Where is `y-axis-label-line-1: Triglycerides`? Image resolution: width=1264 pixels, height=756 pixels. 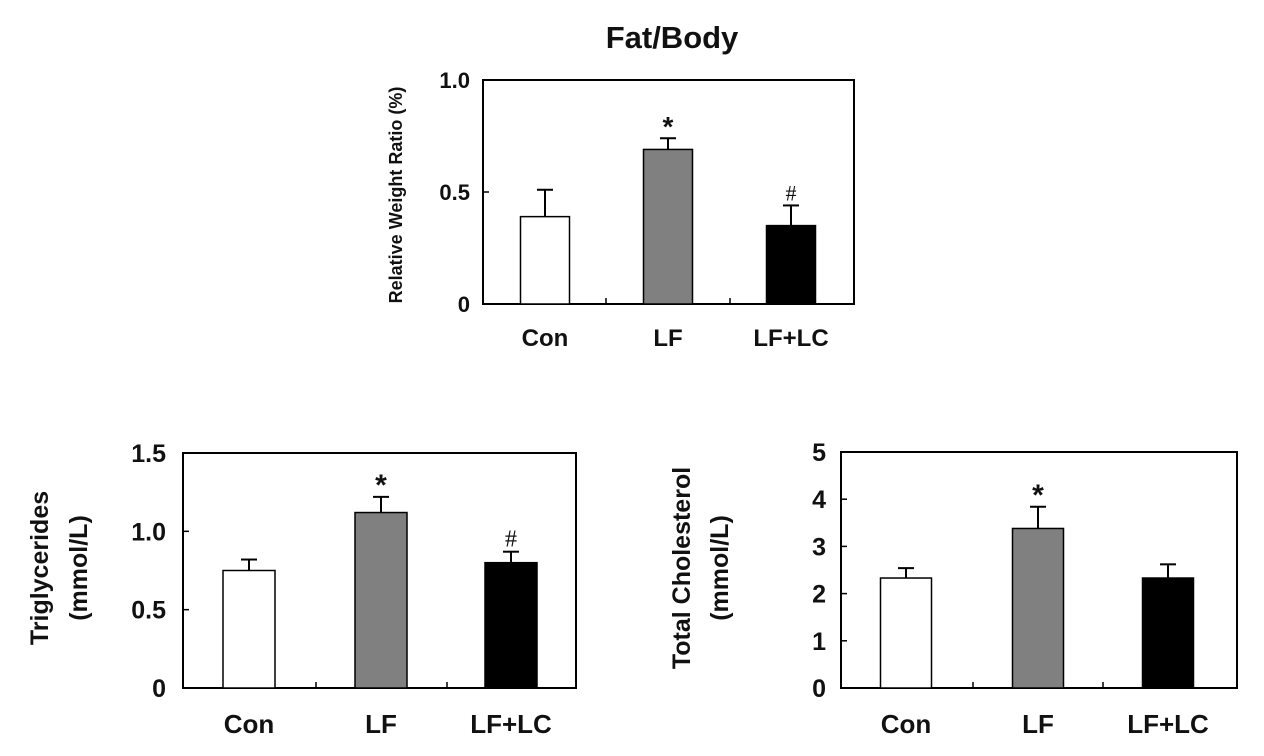
y-axis-label-line-1: Triglycerides is located at coordinates (40, 568).